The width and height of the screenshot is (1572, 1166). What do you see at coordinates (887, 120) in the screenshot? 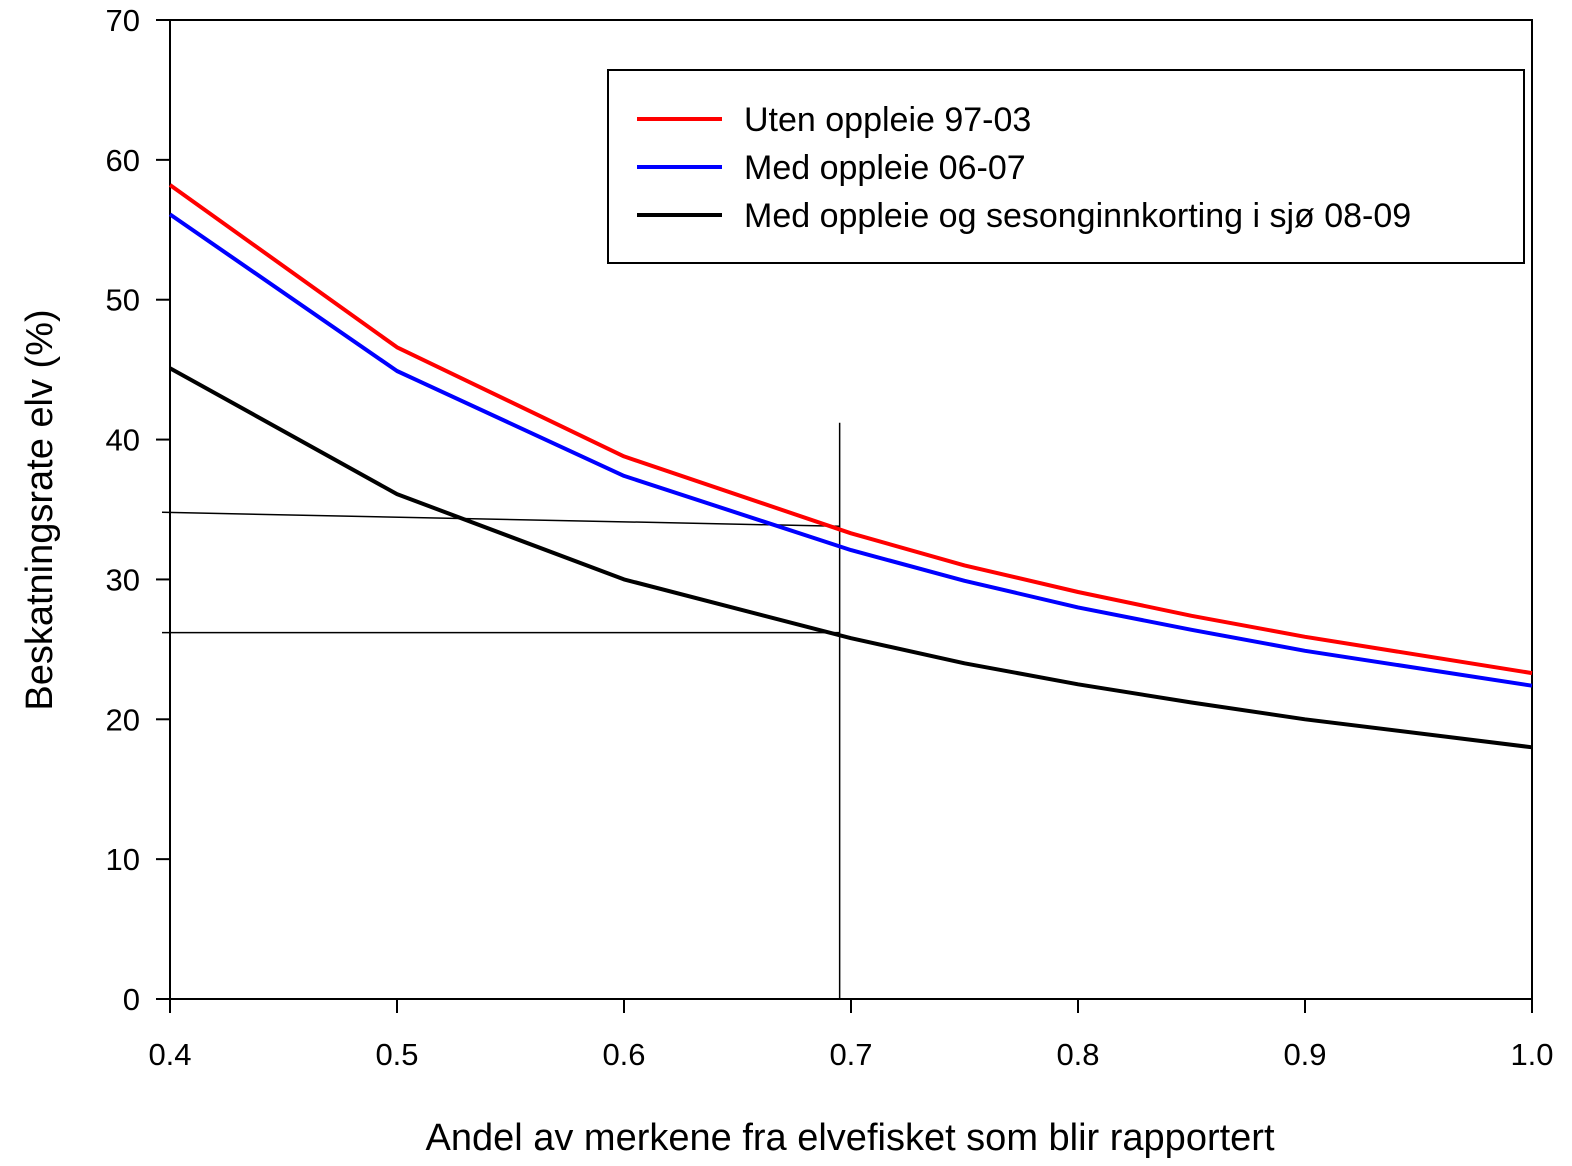
I see `legend-label-1: Uten oppleie 97-03` at bounding box center [887, 120].